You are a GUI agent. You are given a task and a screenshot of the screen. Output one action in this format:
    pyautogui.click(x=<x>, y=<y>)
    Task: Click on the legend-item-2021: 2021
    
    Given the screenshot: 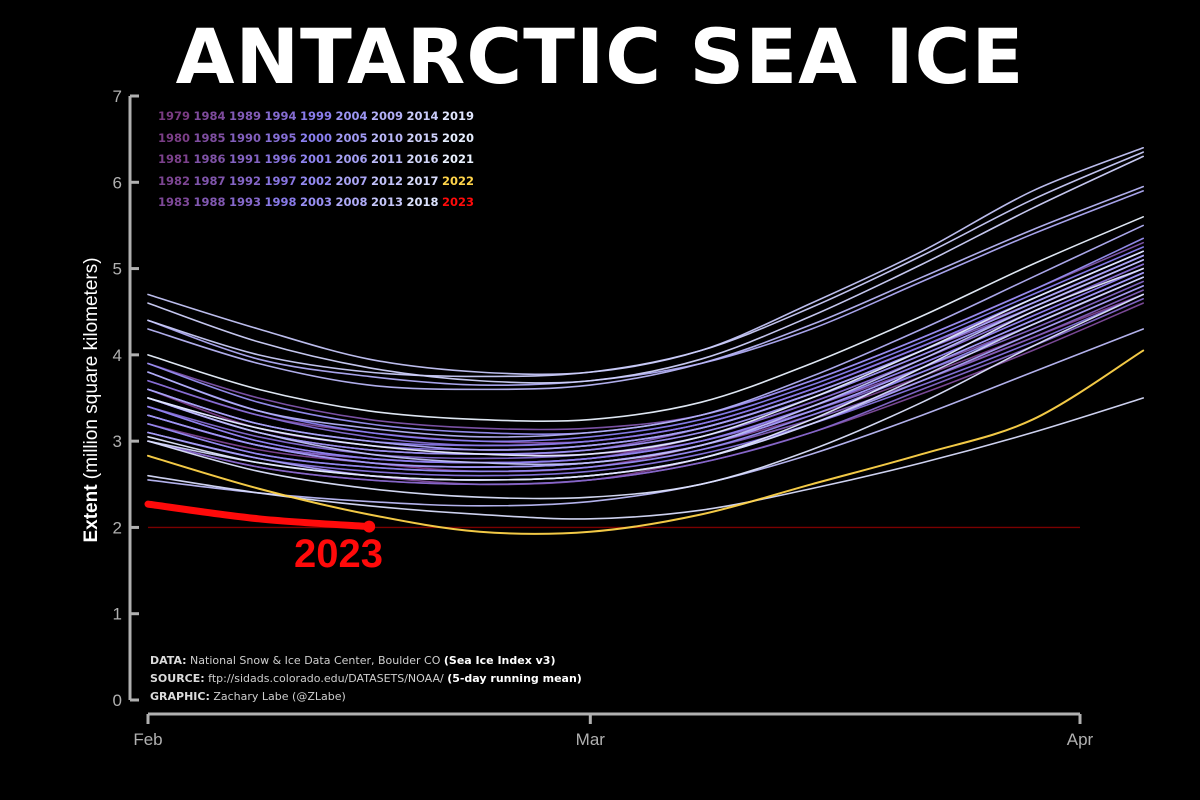 What is the action you would take?
    pyautogui.click(x=458, y=159)
    